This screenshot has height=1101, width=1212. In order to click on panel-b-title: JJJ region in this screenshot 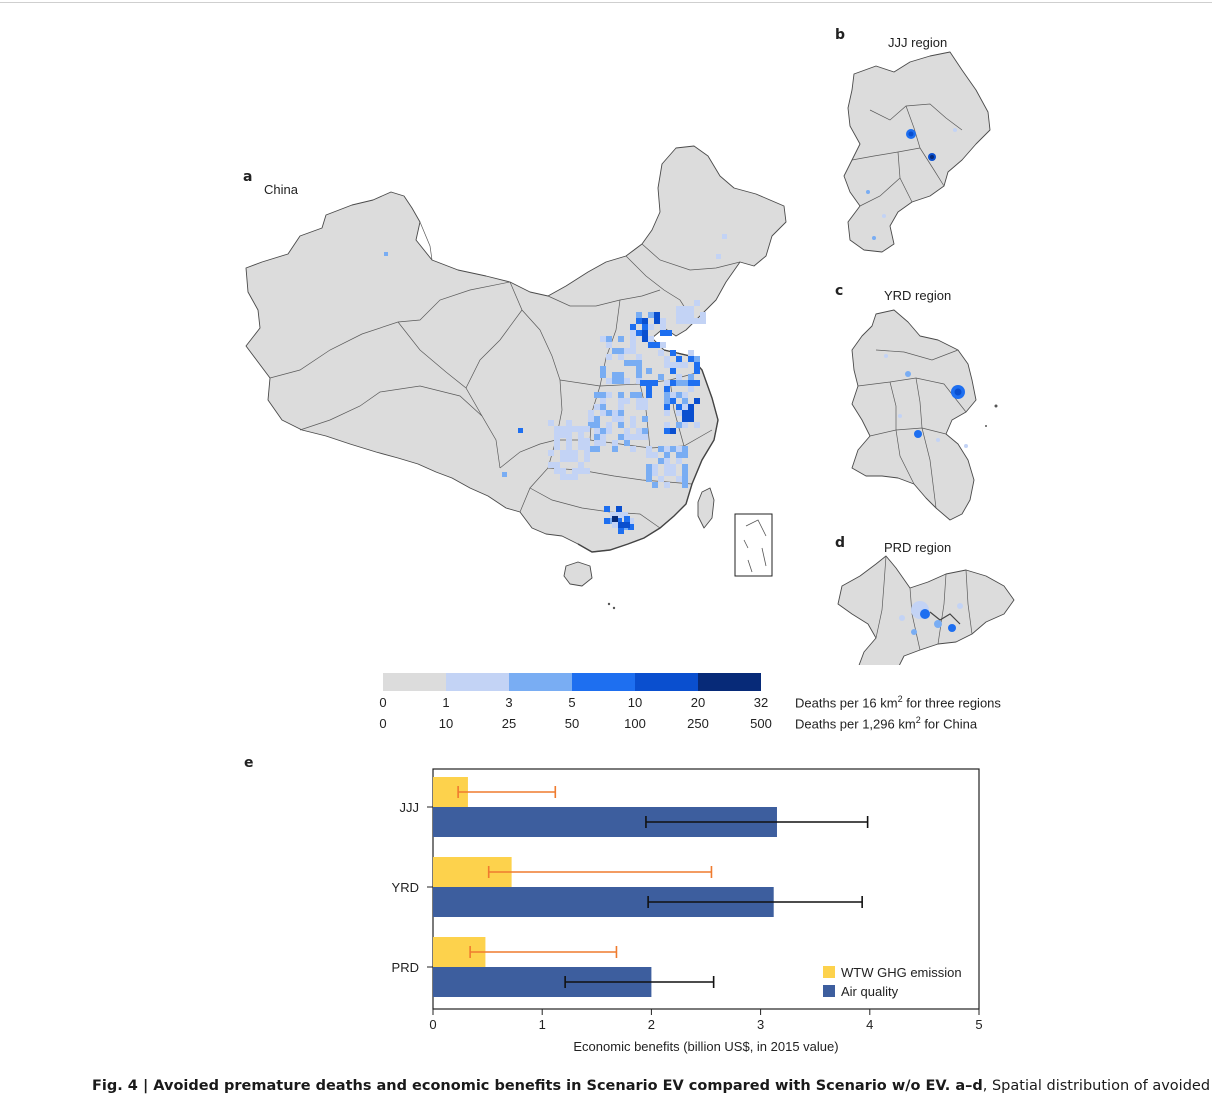, I will do `click(918, 42)`.